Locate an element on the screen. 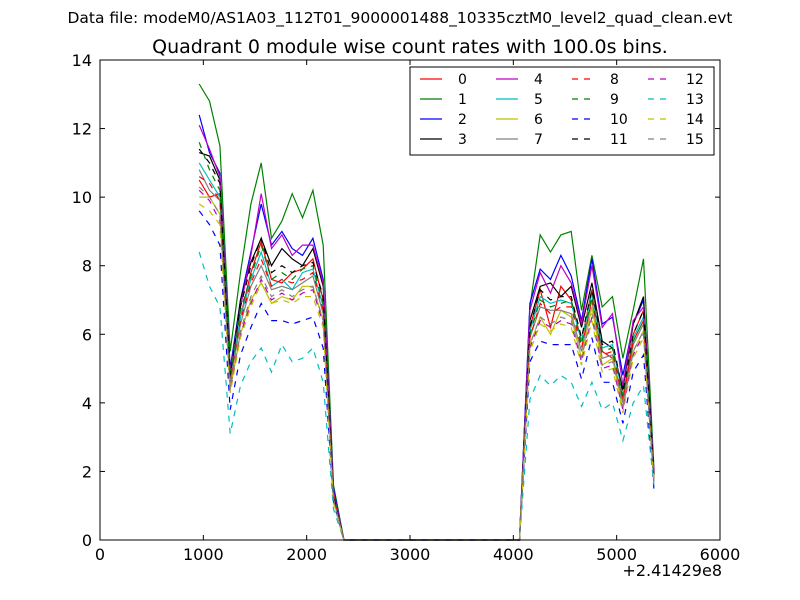 This screenshot has width=800, height=600. x-tick-label: 0 is located at coordinates (100, 554).